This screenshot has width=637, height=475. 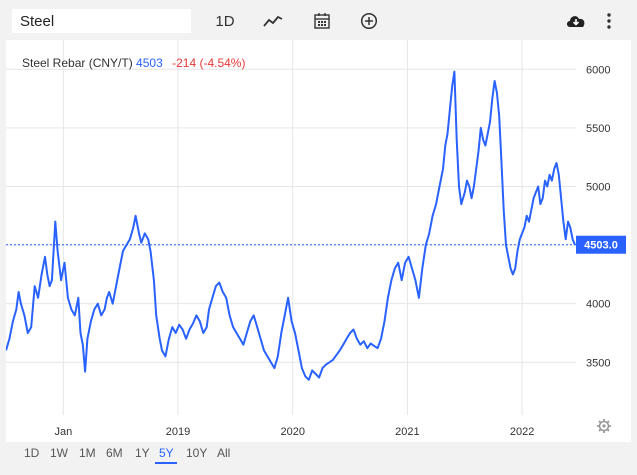 What do you see at coordinates (522, 432) in the screenshot?
I see `x-tick-label: 2022` at bounding box center [522, 432].